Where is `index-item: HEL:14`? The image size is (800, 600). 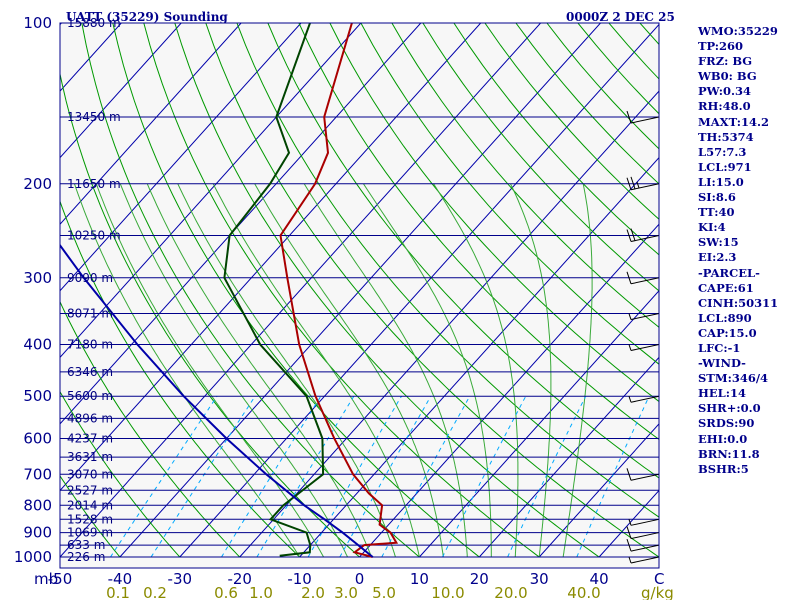
index-item: HEL:14 is located at coordinates (722, 393).